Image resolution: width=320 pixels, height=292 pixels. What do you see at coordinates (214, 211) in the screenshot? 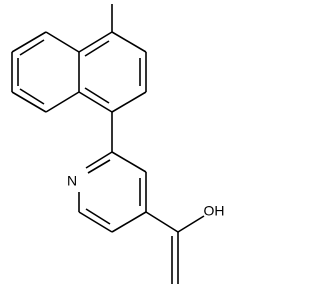
I see `atom-label: OH` at bounding box center [214, 211].